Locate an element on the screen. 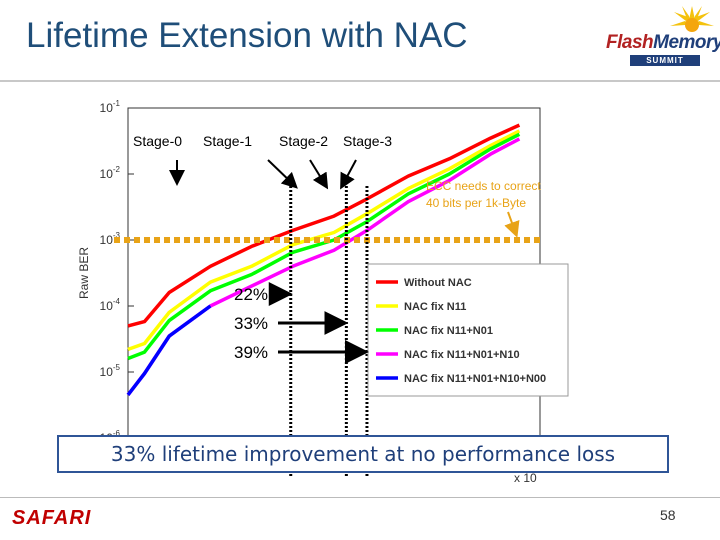  flash-memory-summit-logo: FlashMemory SUMMIT is located at coordinates (663, 38).